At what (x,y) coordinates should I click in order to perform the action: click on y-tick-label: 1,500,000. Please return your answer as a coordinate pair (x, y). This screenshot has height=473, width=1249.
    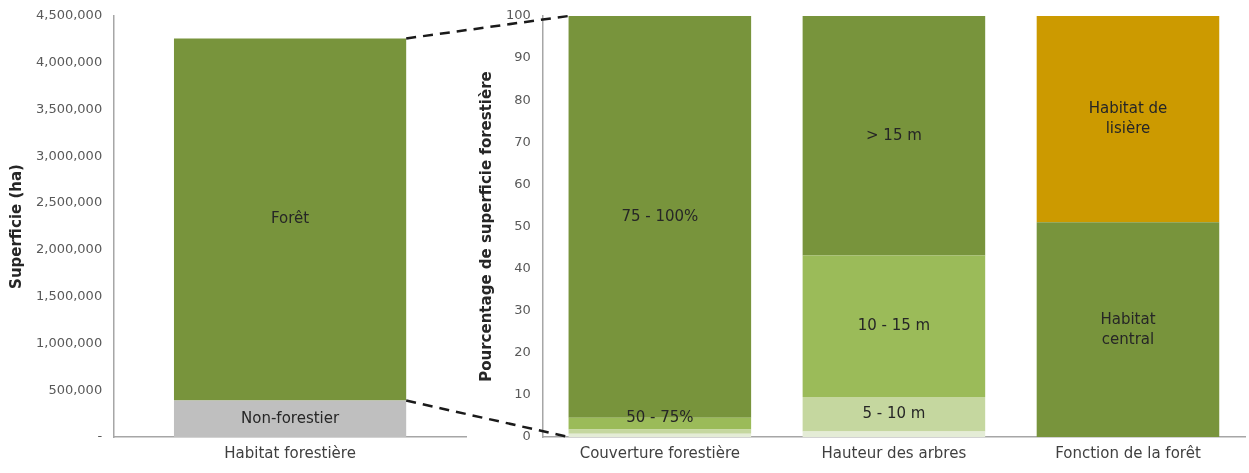
    Looking at the image, I should click on (69, 296).